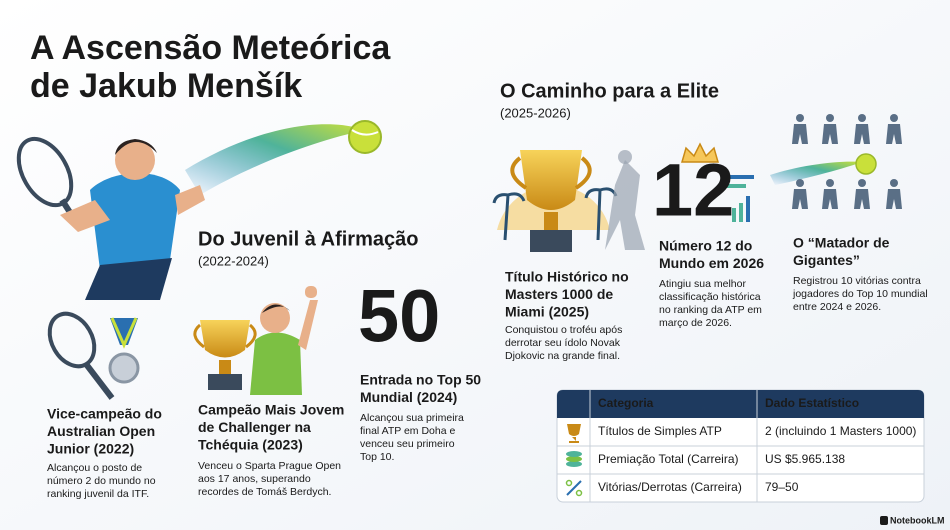  What do you see at coordinates (535, 112) in the screenshot?
I see `section-period: (2025-2026)` at bounding box center [535, 112].